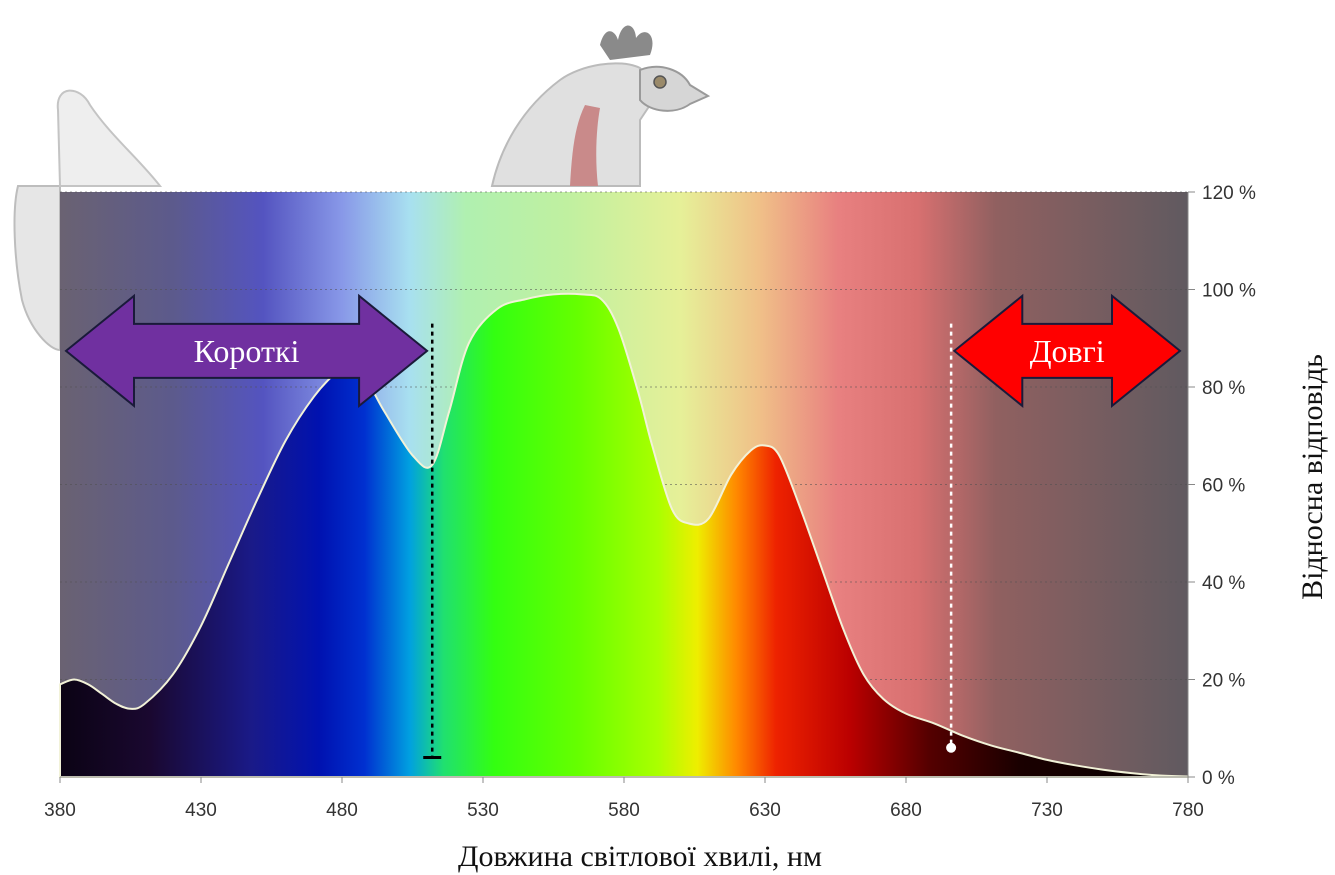  What do you see at coordinates (342, 810) in the screenshot?
I see `x-tick-label: 480` at bounding box center [342, 810].